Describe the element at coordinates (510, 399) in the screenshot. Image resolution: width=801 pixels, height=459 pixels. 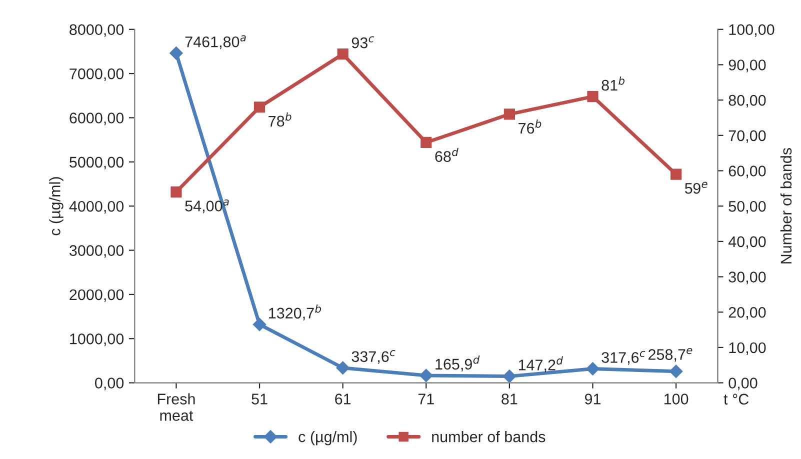
I see `x-tick-label: 81` at that location.